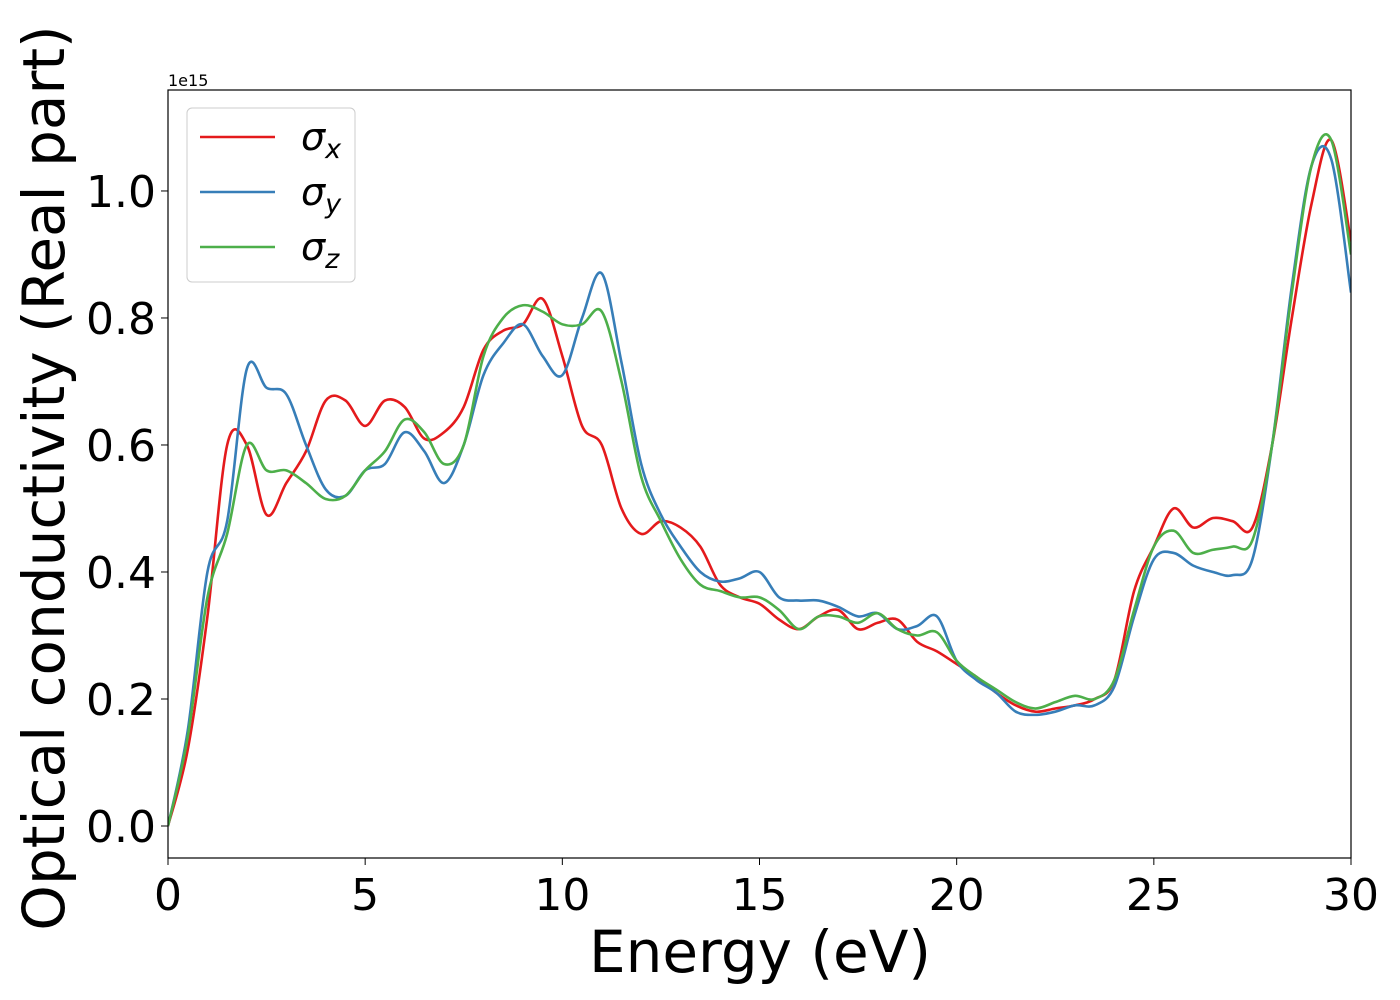  What do you see at coordinates (760, 952) in the screenshot?
I see `x-axis-label: Energy (eV)` at bounding box center [760, 952].